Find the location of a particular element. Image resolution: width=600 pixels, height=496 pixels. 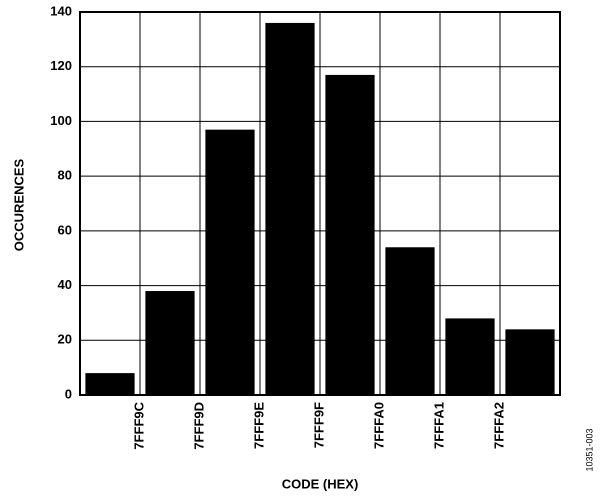

x-tick-label: 7FFF9E is located at coordinates (258, 425).